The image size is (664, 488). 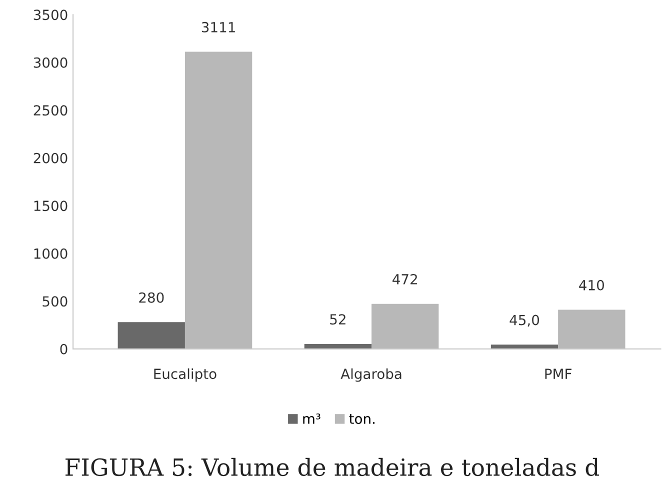 I want to click on legend-label: m³, so click(x=311, y=419).